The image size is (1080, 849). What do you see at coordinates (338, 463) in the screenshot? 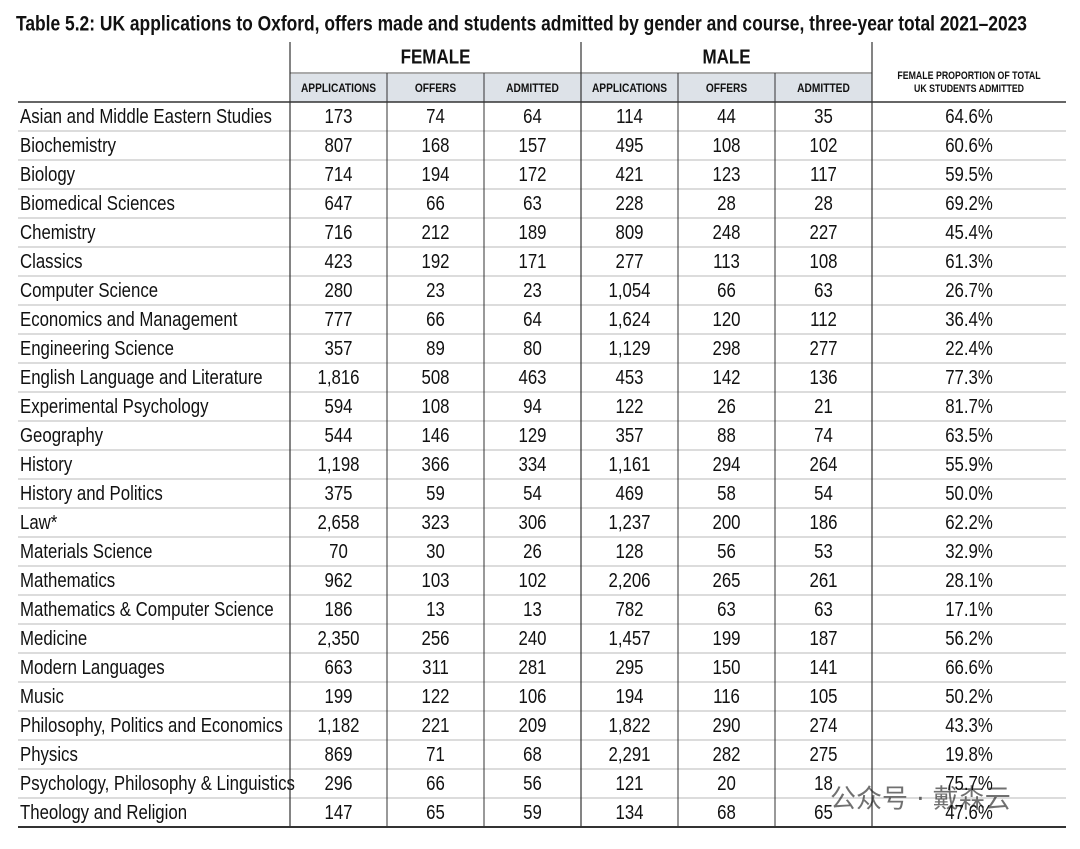
I see `cell: 1,198` at bounding box center [338, 463].